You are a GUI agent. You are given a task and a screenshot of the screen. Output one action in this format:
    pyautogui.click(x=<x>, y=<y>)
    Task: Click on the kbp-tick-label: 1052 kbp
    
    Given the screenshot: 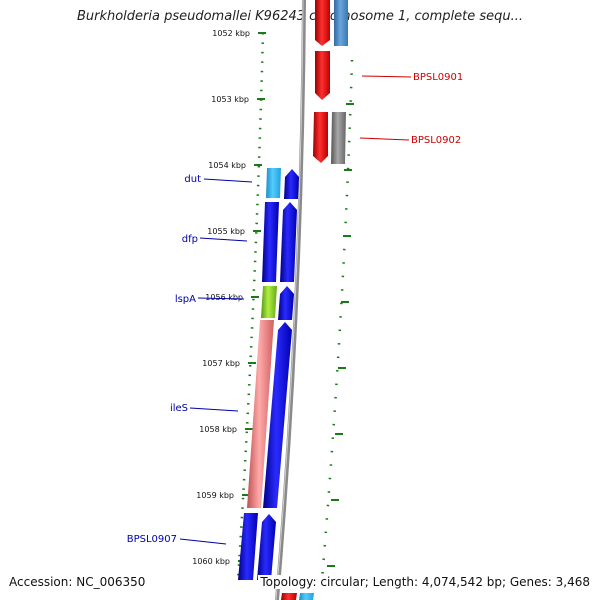 What is the action you would take?
    pyautogui.click(x=231, y=33)
    